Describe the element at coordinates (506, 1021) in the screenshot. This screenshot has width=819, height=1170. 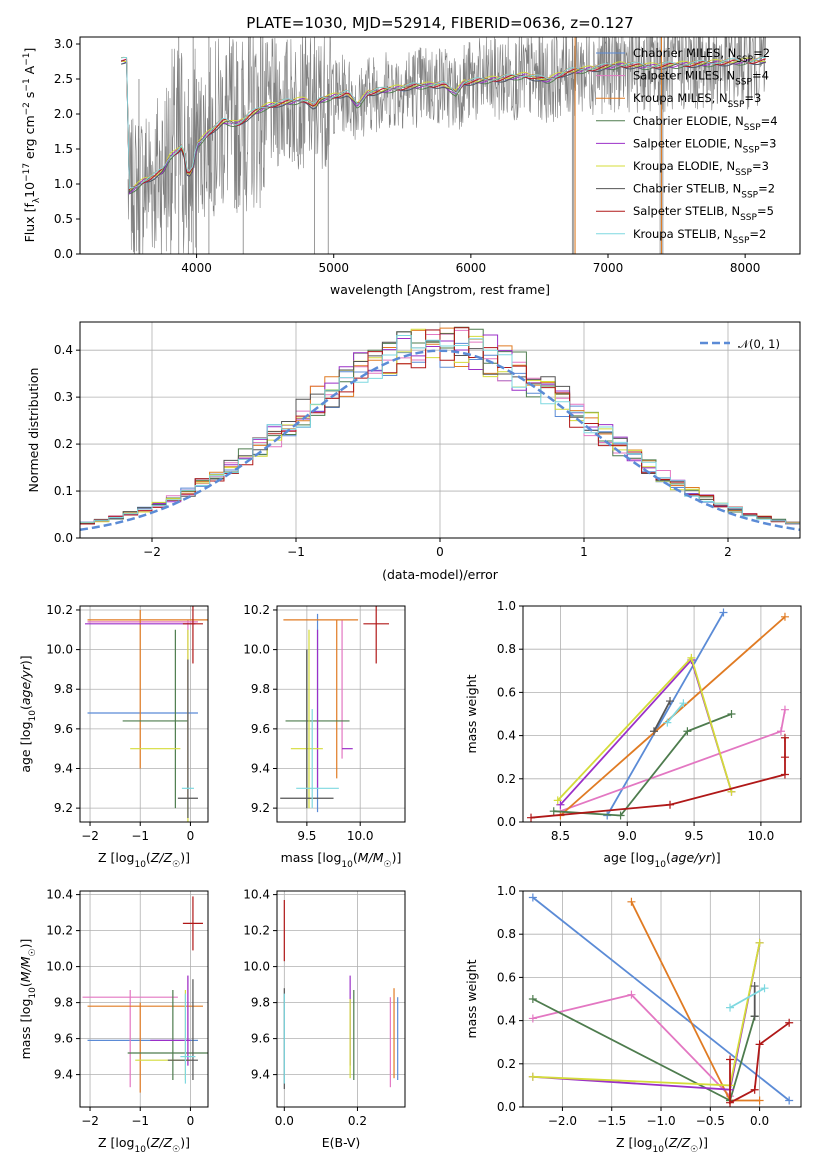
I see `y-tick-label-8: 0.4` at that location.